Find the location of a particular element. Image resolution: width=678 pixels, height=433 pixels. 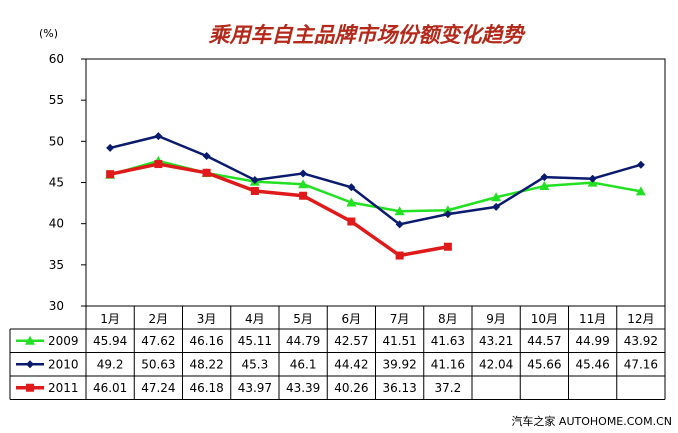

y-tick-label: 60 is located at coordinates (56, 59).